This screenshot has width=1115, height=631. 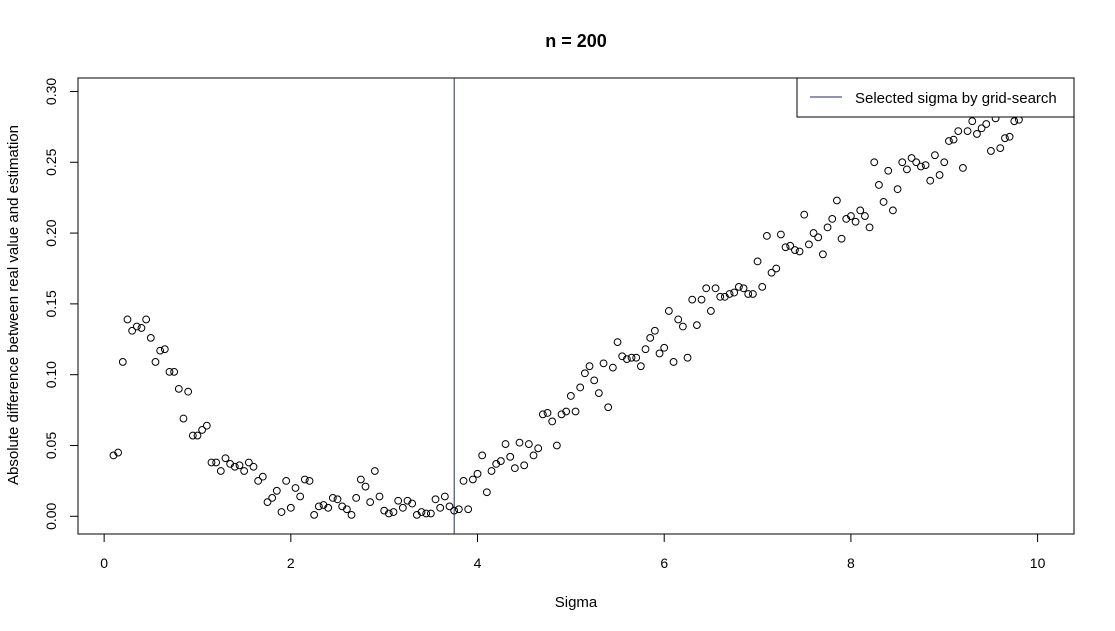 I want to click on y-tick-label: 0.15, so click(x=51, y=303).